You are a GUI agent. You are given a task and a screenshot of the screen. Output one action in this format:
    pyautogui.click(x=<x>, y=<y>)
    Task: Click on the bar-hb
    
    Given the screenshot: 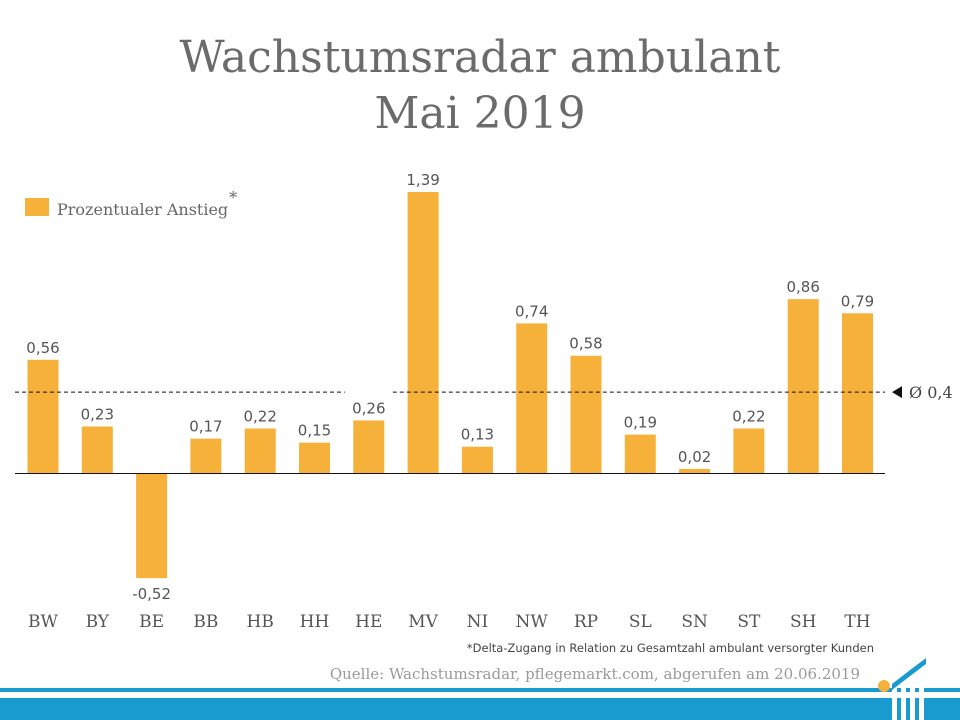 What is the action you would take?
    pyautogui.click(x=260, y=450)
    